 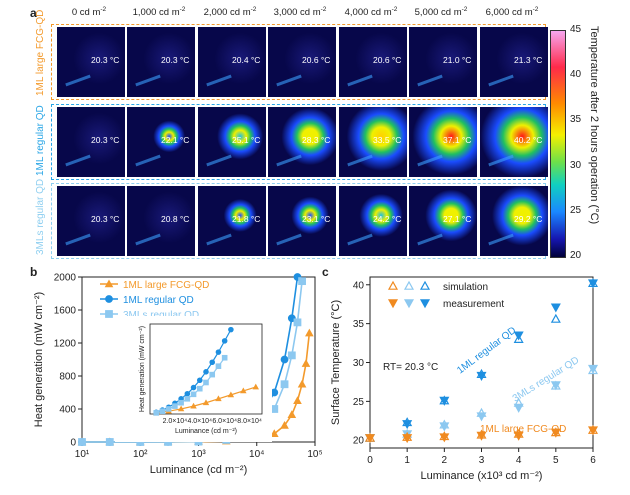 I want to click on y-tick-label: 800, so click(x=67, y=377).